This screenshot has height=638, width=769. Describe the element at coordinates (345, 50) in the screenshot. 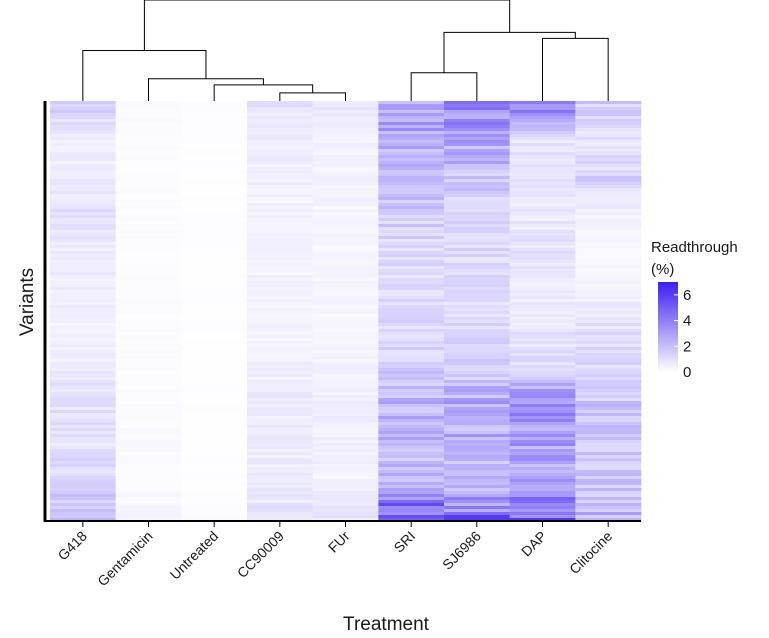

I see `column-dendrogram` at that location.